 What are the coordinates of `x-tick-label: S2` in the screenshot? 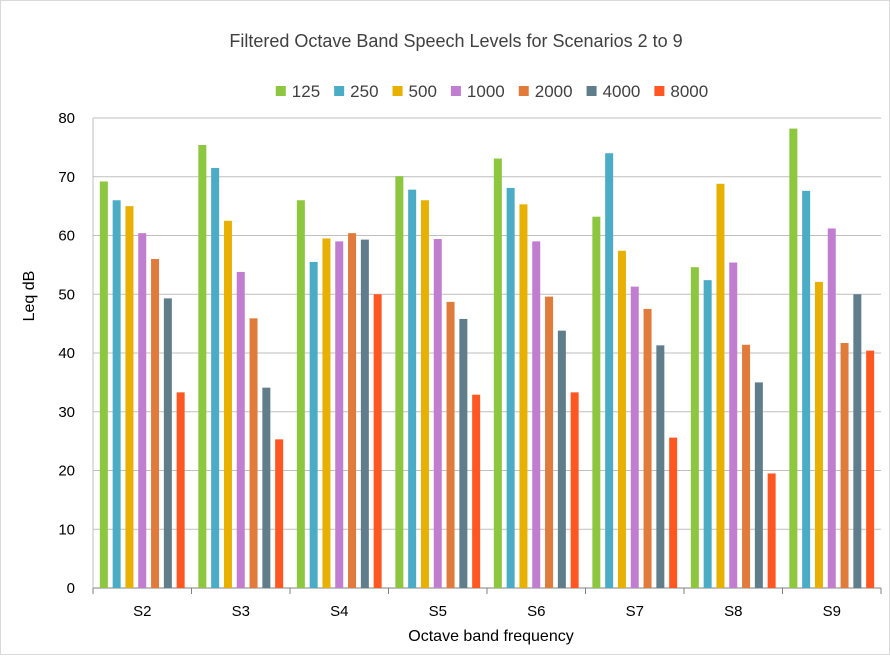 It's located at (142, 611).